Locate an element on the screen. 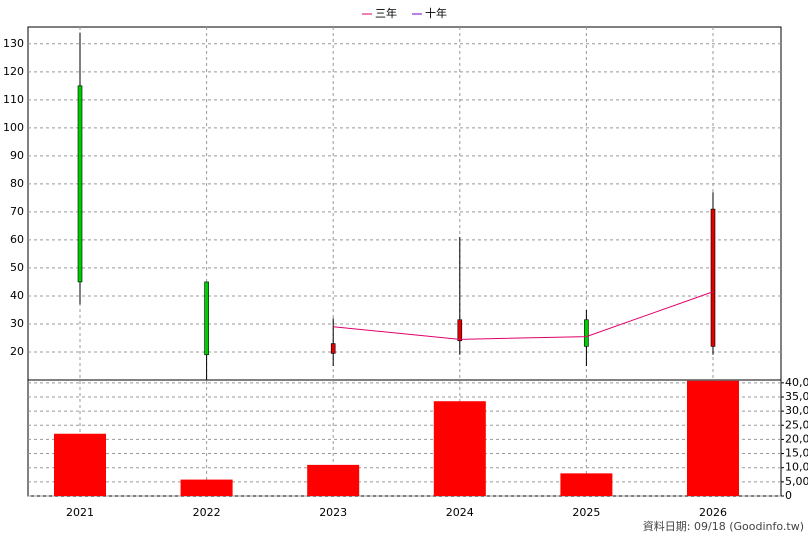  x-tick-label: 2025 is located at coordinates (586, 512).